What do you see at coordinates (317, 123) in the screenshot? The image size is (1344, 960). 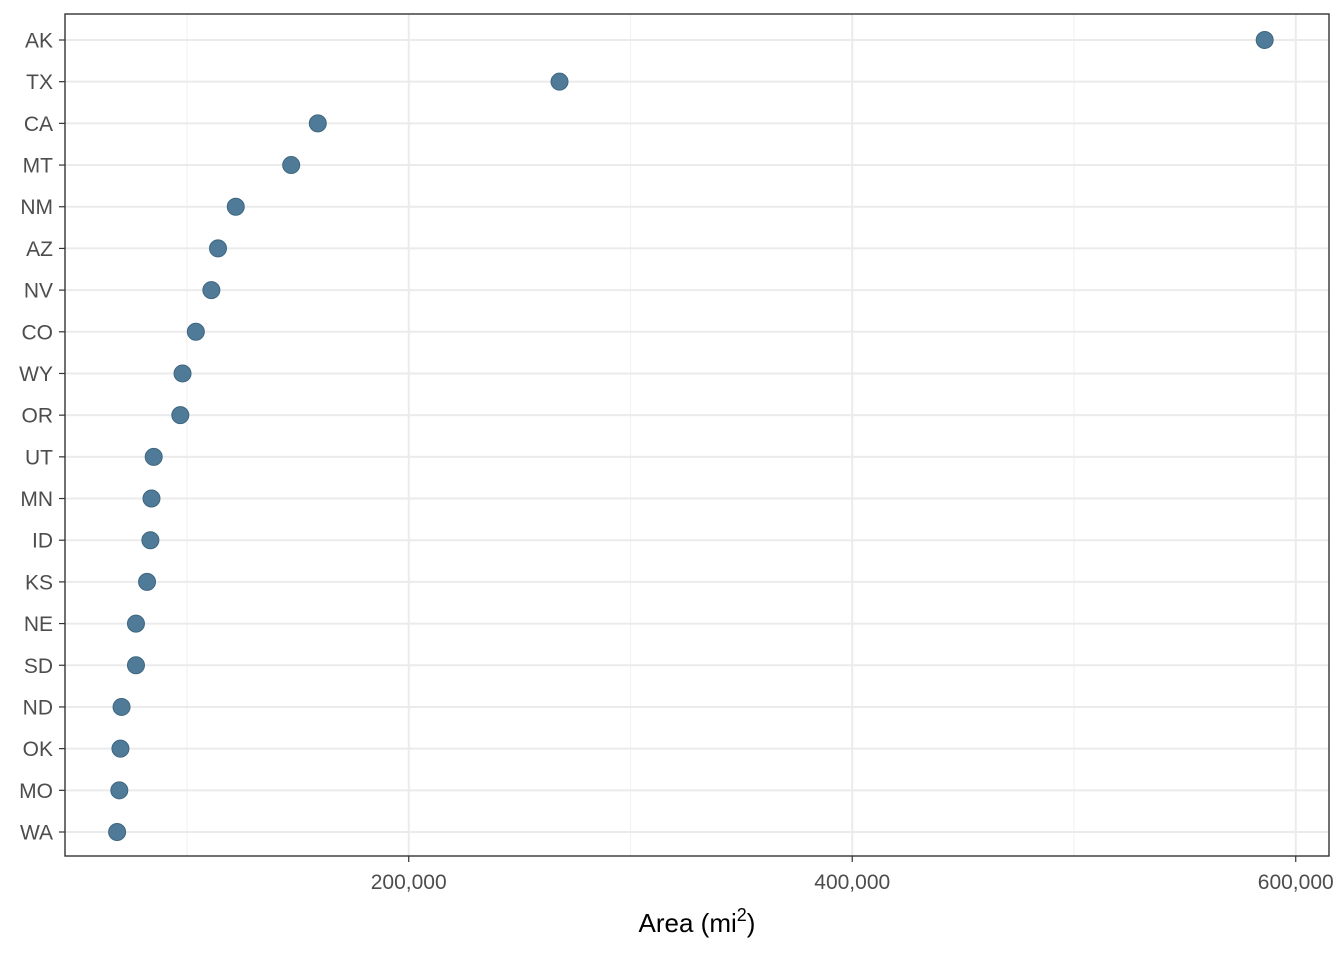 I see `data-point-ca` at bounding box center [317, 123].